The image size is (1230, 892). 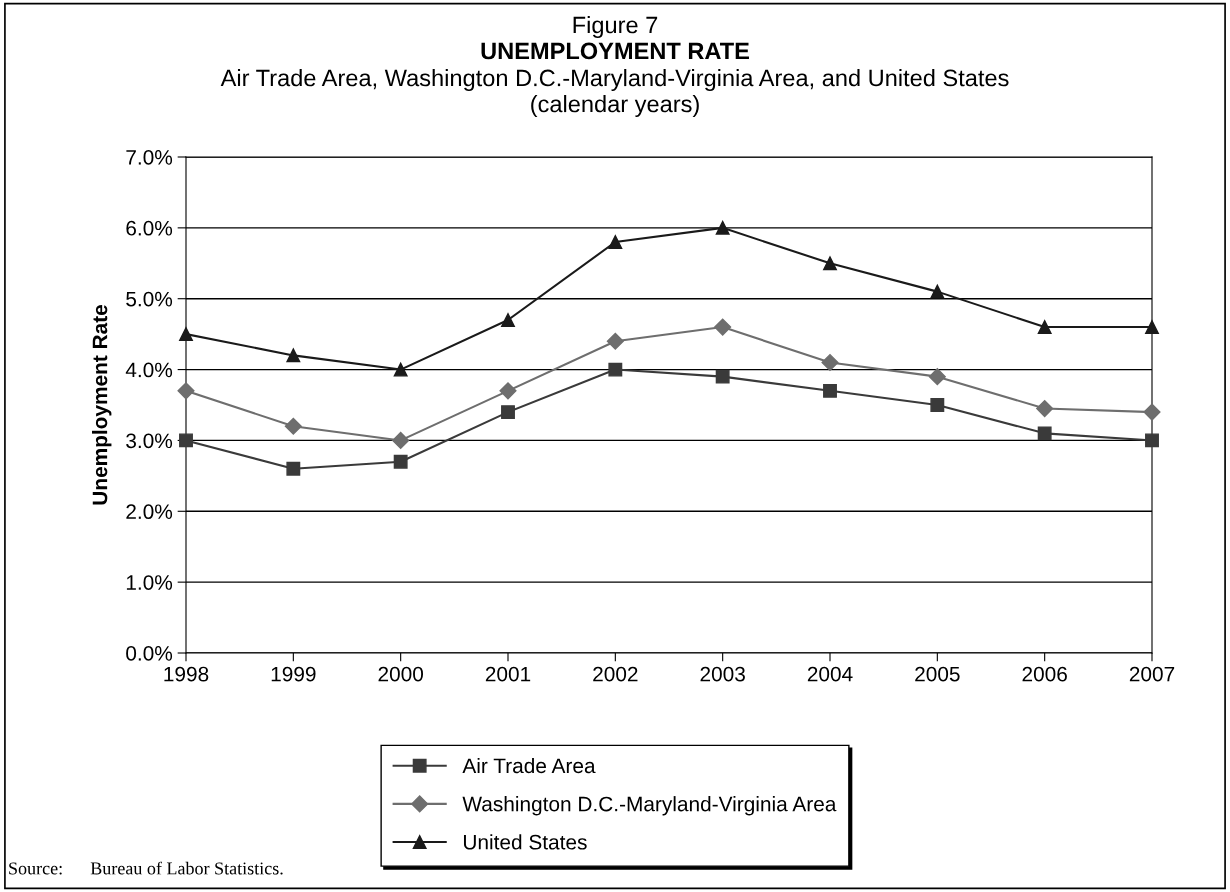 I want to click on text: (calendar years), so click(x=615, y=106).